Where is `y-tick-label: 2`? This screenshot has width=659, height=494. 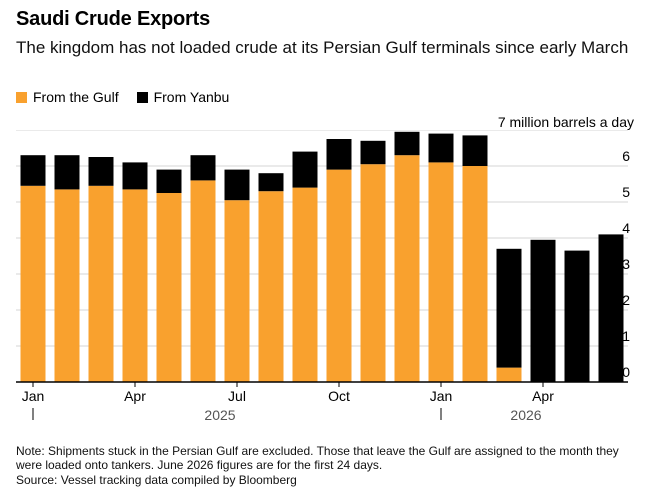
y-tick-label: 2 is located at coordinates (626, 300).